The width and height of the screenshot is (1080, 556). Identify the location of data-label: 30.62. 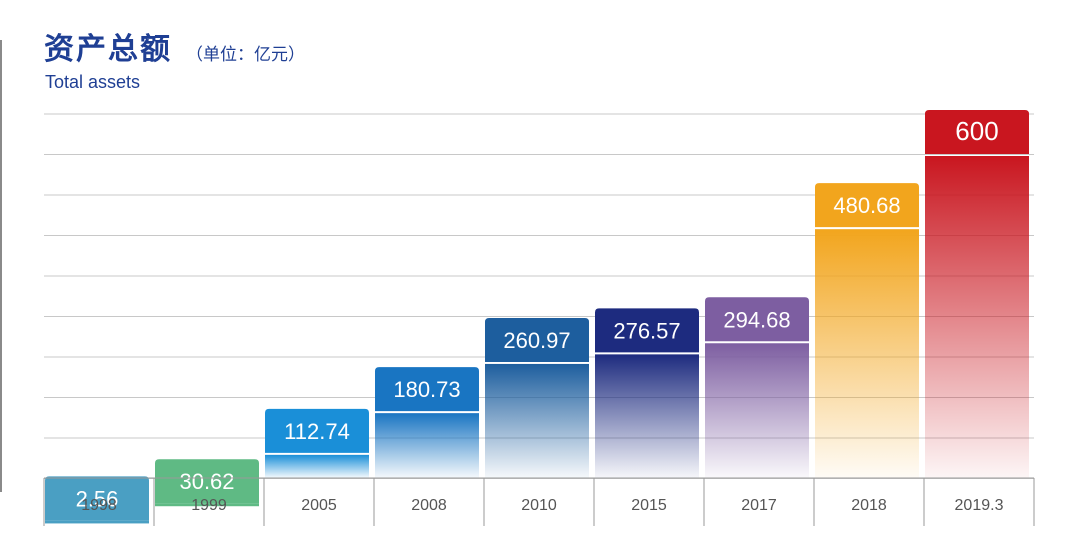
(206, 481).